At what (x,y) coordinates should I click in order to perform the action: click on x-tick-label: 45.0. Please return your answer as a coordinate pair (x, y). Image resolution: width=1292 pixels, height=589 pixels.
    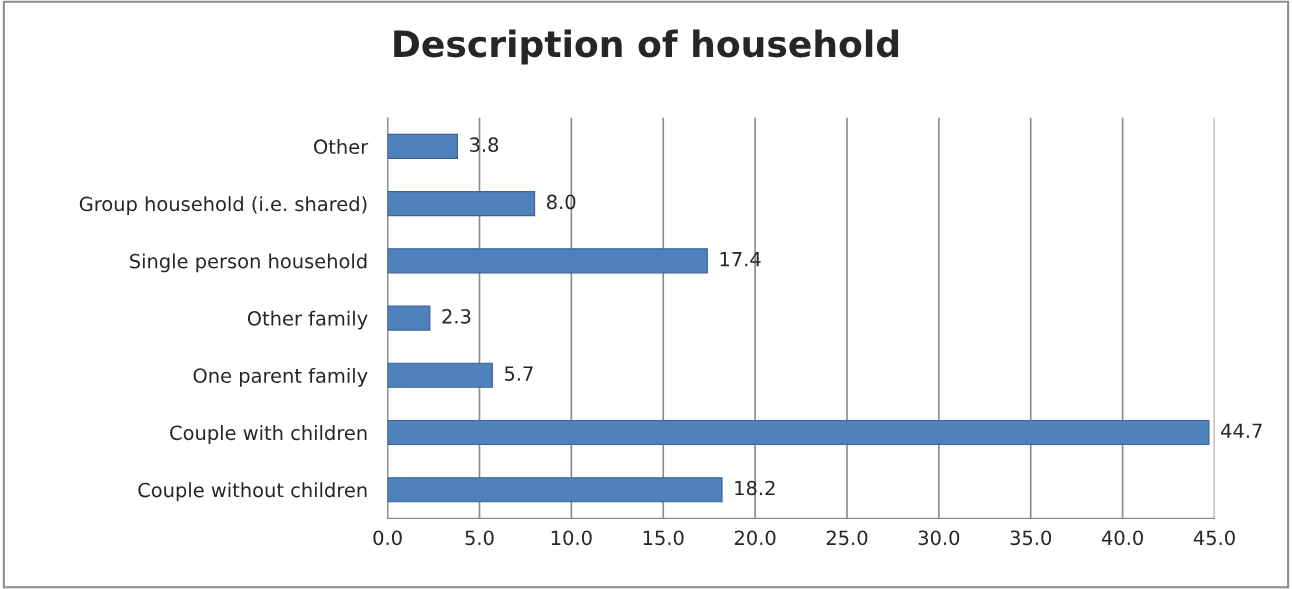
    Looking at the image, I should click on (1214, 538).